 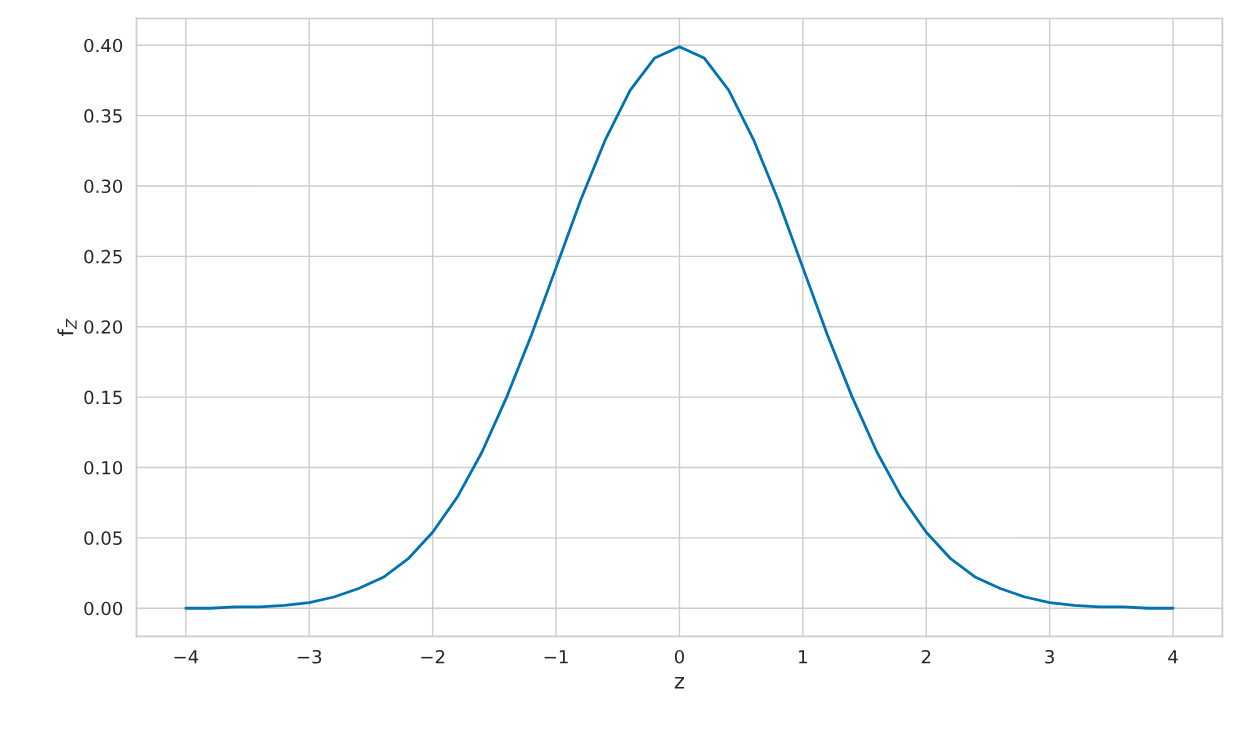 I want to click on x-tick-label: −4, so click(x=186, y=657).